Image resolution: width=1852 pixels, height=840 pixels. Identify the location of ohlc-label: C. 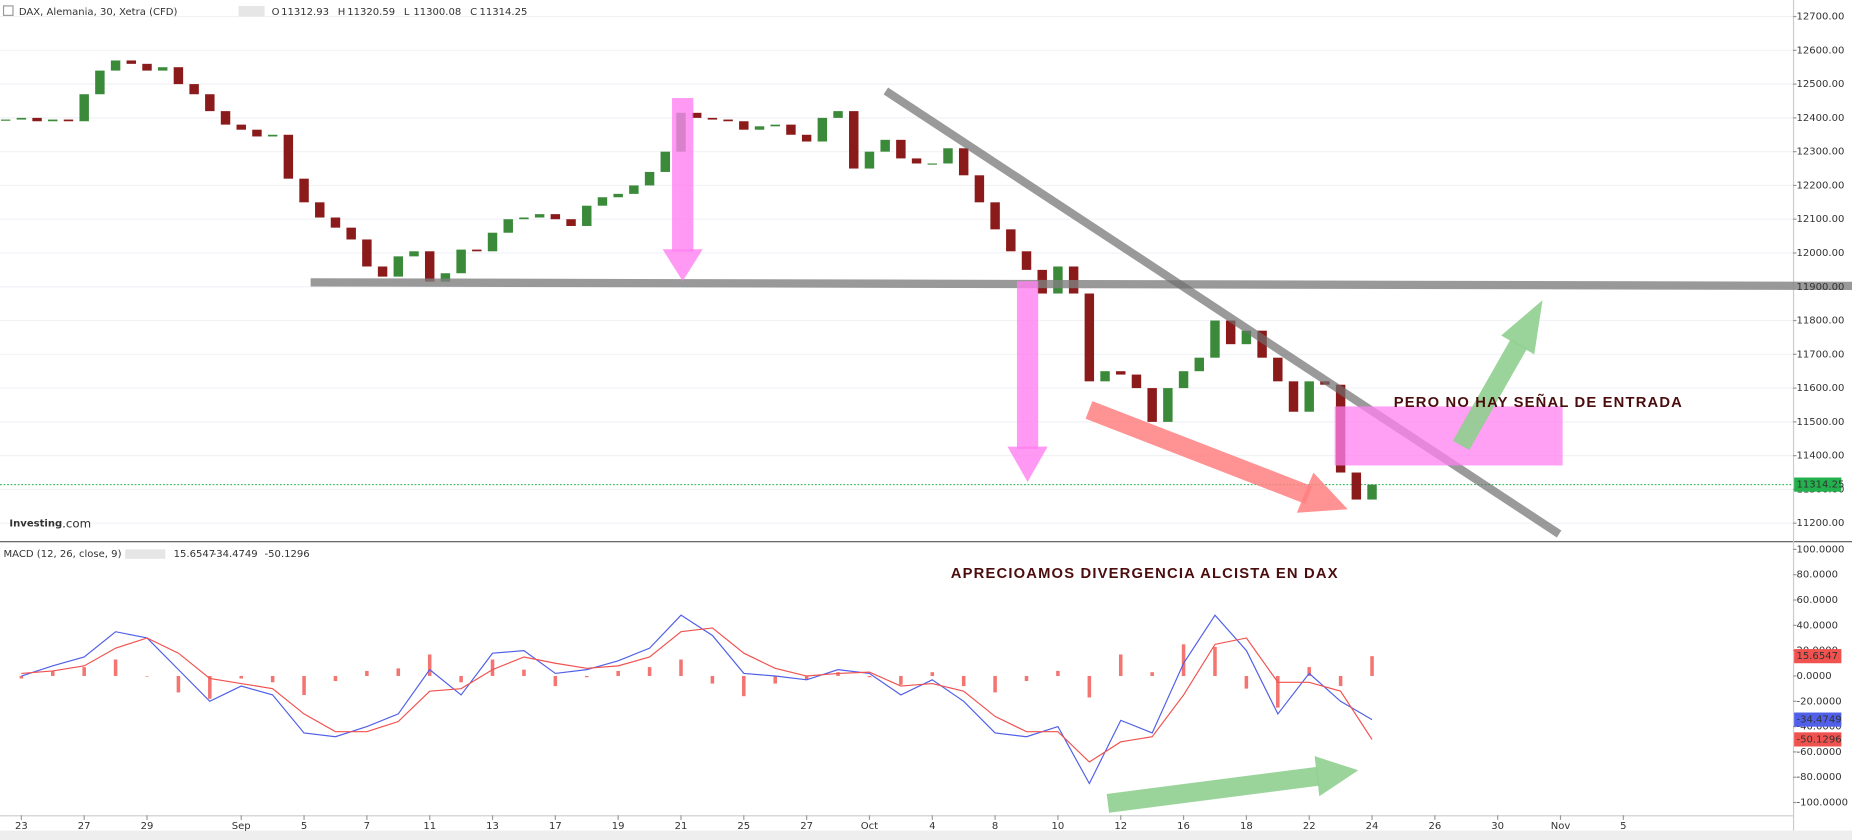
(473, 12).